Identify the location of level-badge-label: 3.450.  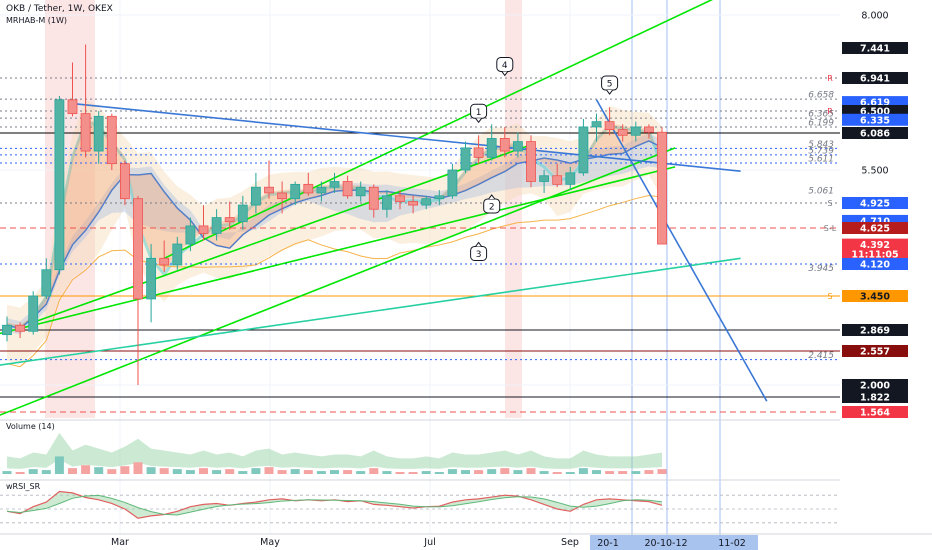
(875, 297).